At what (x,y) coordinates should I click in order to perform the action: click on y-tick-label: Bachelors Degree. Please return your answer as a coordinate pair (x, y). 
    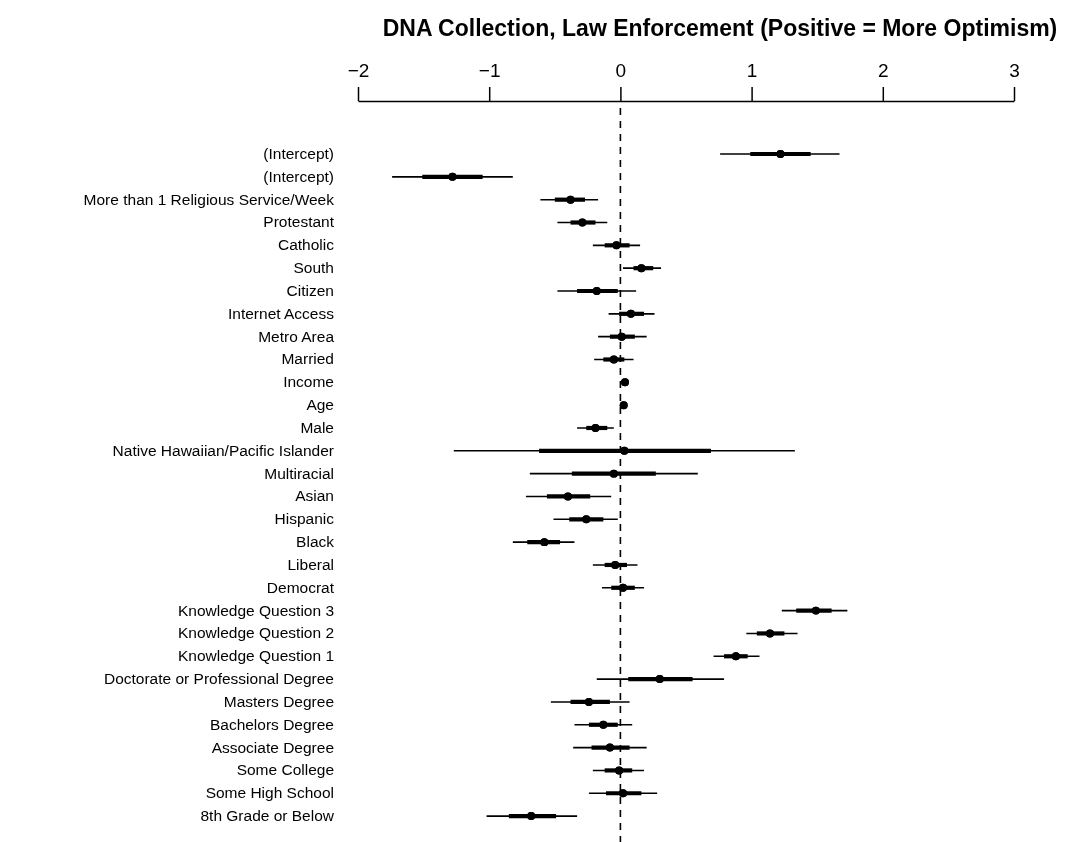
    Looking at the image, I should click on (271, 724).